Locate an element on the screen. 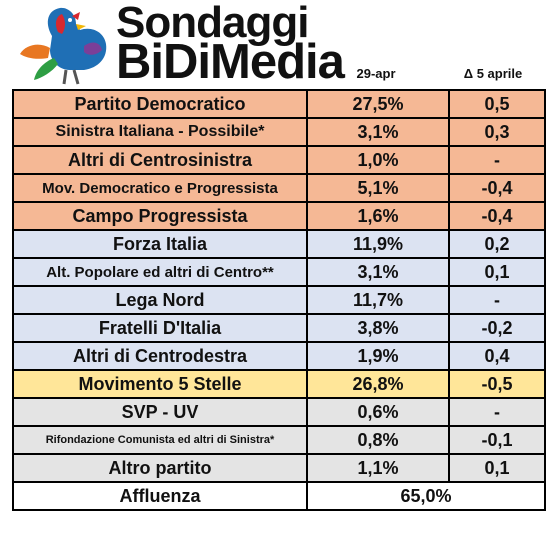 This screenshot has width=549, height=546. party-name-cell: Mov. Democratico e Progressista is located at coordinates (160, 188).